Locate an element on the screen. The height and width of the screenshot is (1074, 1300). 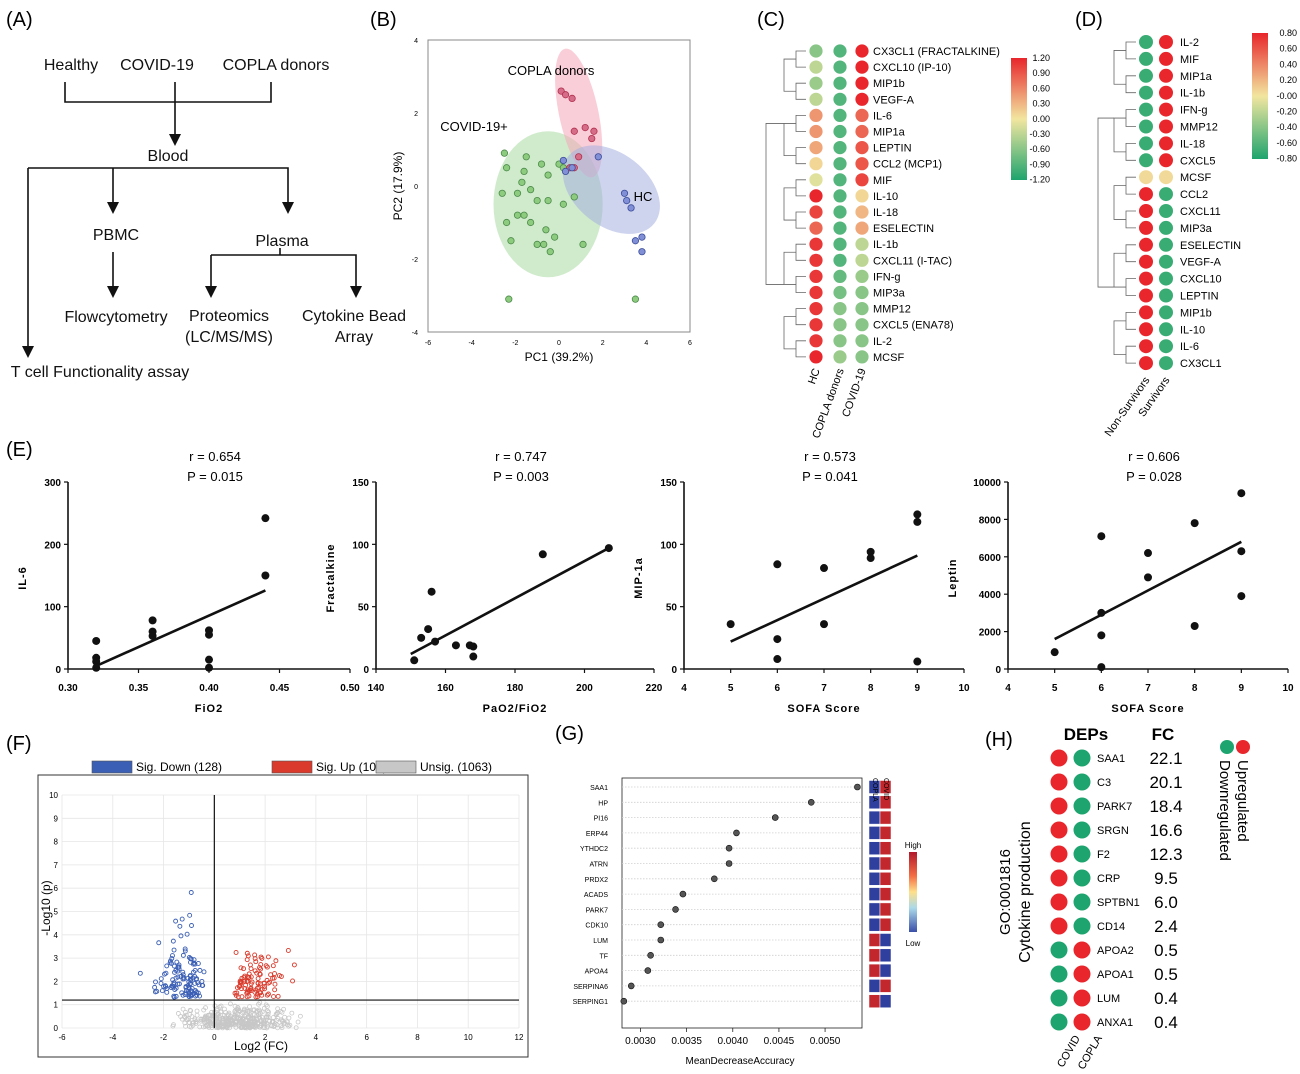
heatmap-d-row-label: ESELECTIN is located at coordinates (1210, 246).